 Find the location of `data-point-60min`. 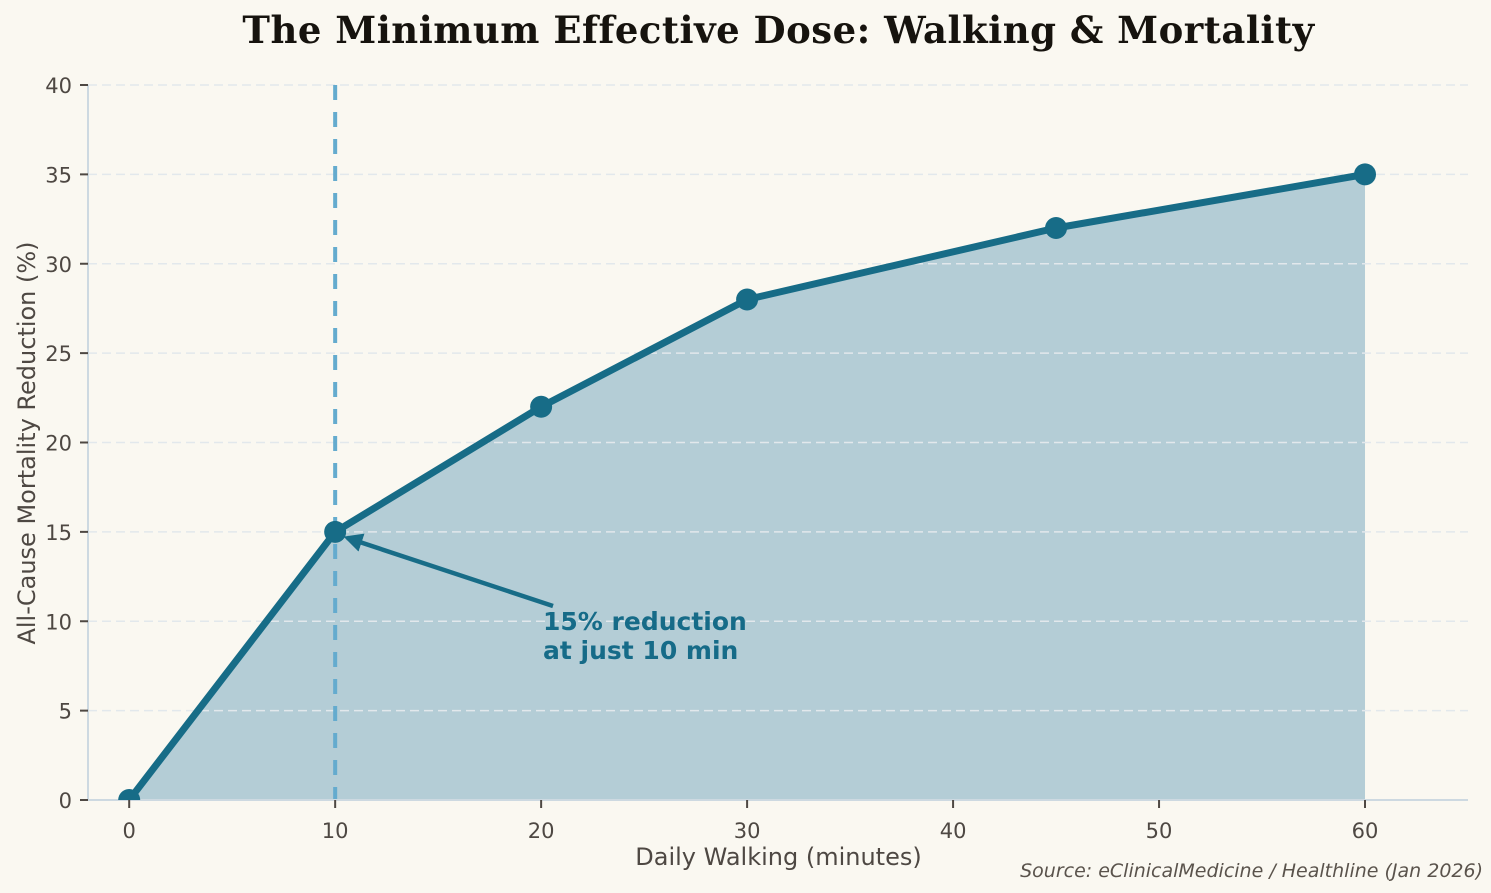

data-point-60min is located at coordinates (1365, 174).